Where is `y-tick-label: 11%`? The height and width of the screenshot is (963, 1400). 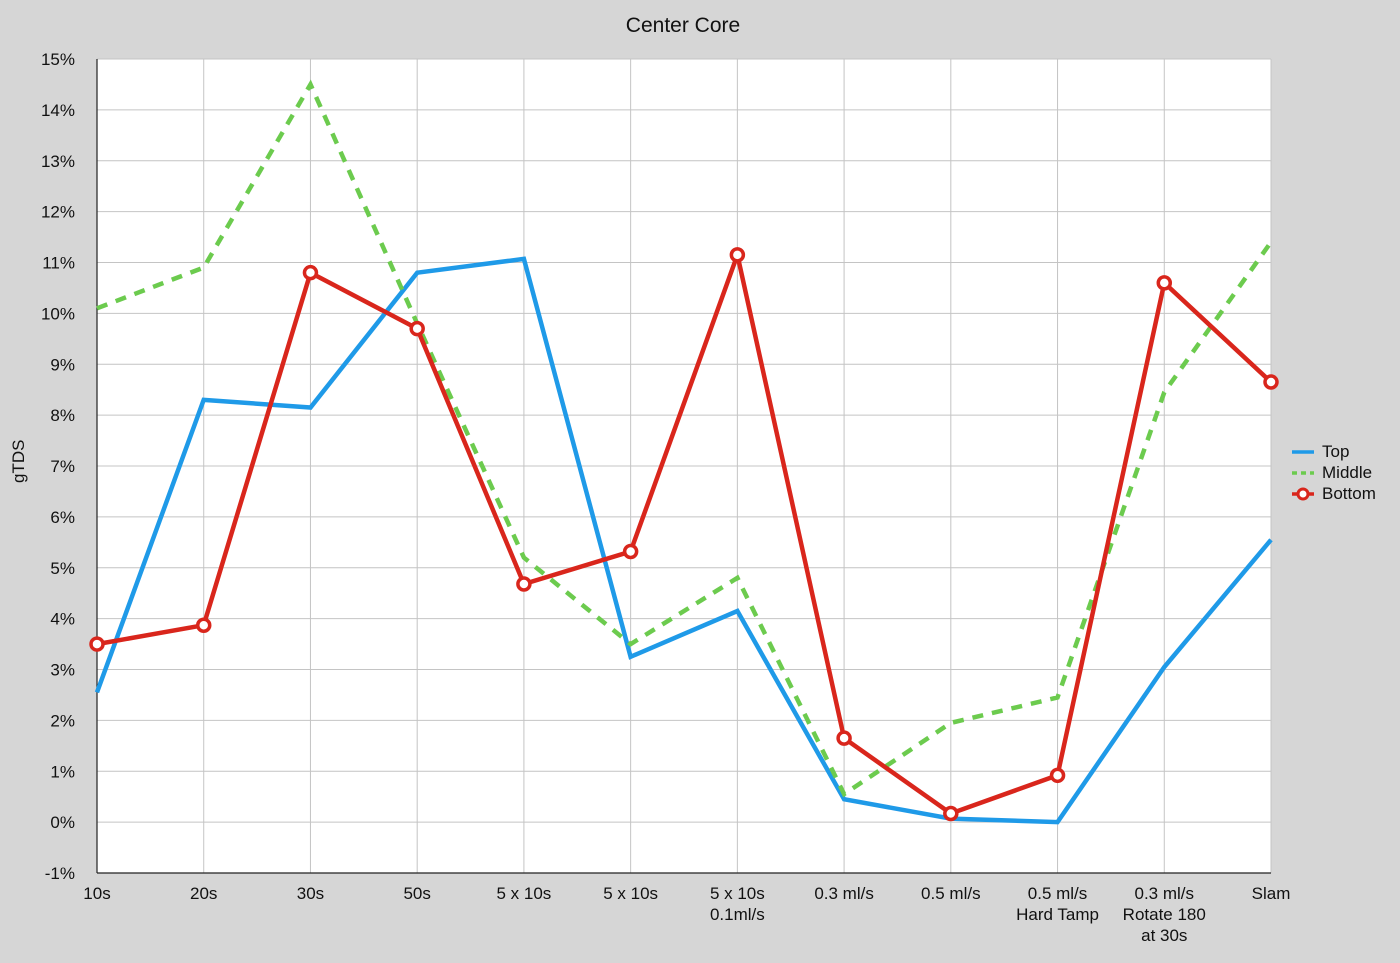
y-tick-label: 11% is located at coordinates (58, 263).